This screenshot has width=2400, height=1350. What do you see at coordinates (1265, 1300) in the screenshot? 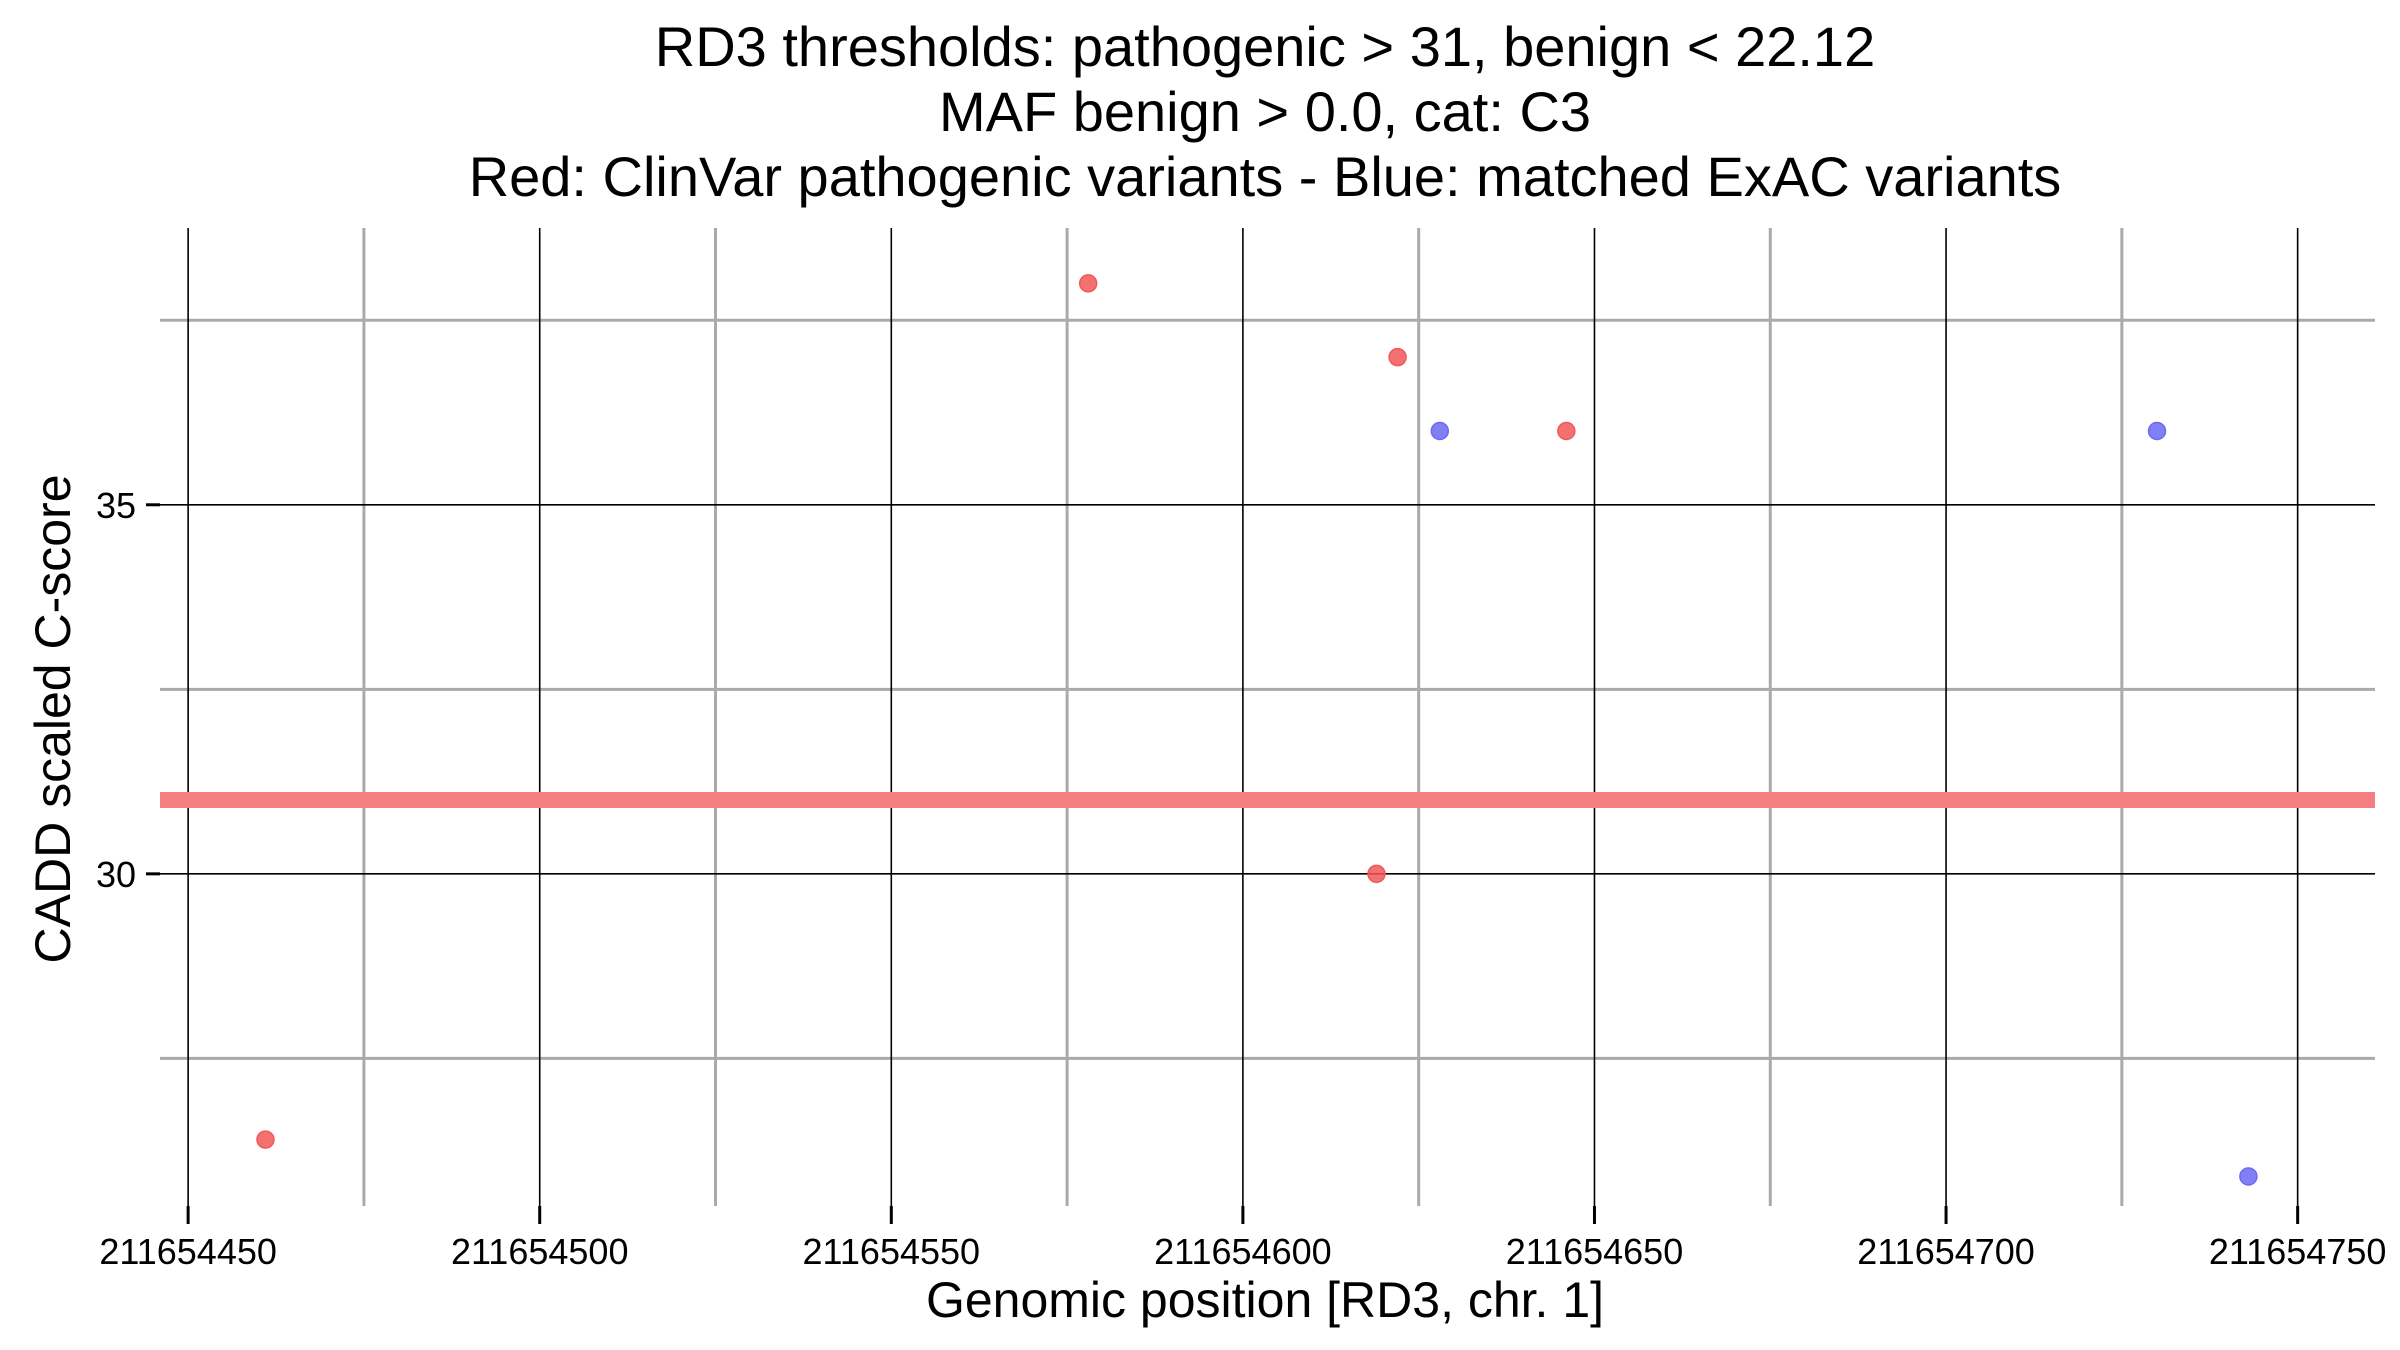
I see `x-axis-label: Genomic position [RD3, chr. 1]` at bounding box center [1265, 1300].